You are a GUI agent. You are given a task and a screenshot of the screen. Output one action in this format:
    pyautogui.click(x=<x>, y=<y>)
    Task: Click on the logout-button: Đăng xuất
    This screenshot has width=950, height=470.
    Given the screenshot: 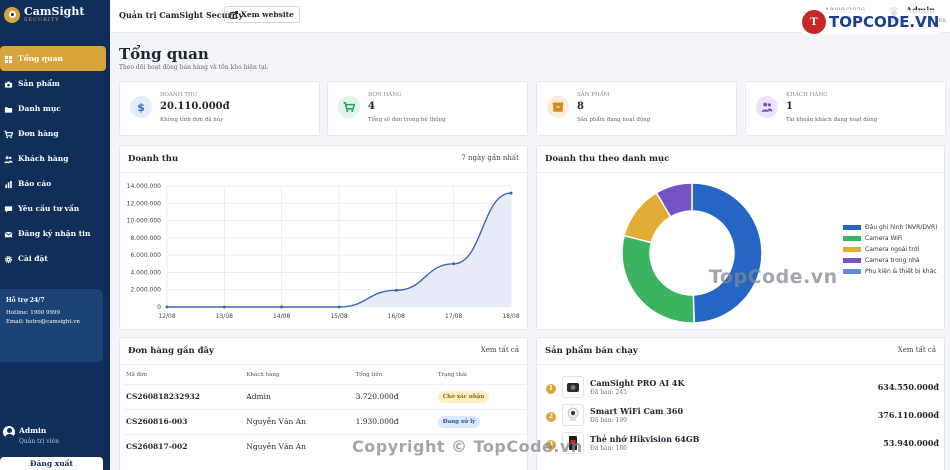 What is the action you would take?
    pyautogui.click(x=51, y=463)
    